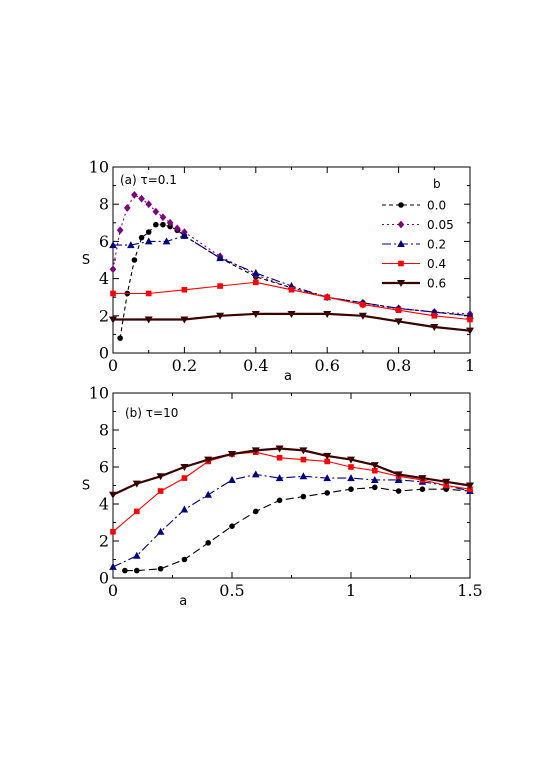 The image size is (545, 771). What do you see at coordinates (104, 504) in the screenshot?
I see `panel-b-ytick-label: 4` at bounding box center [104, 504].